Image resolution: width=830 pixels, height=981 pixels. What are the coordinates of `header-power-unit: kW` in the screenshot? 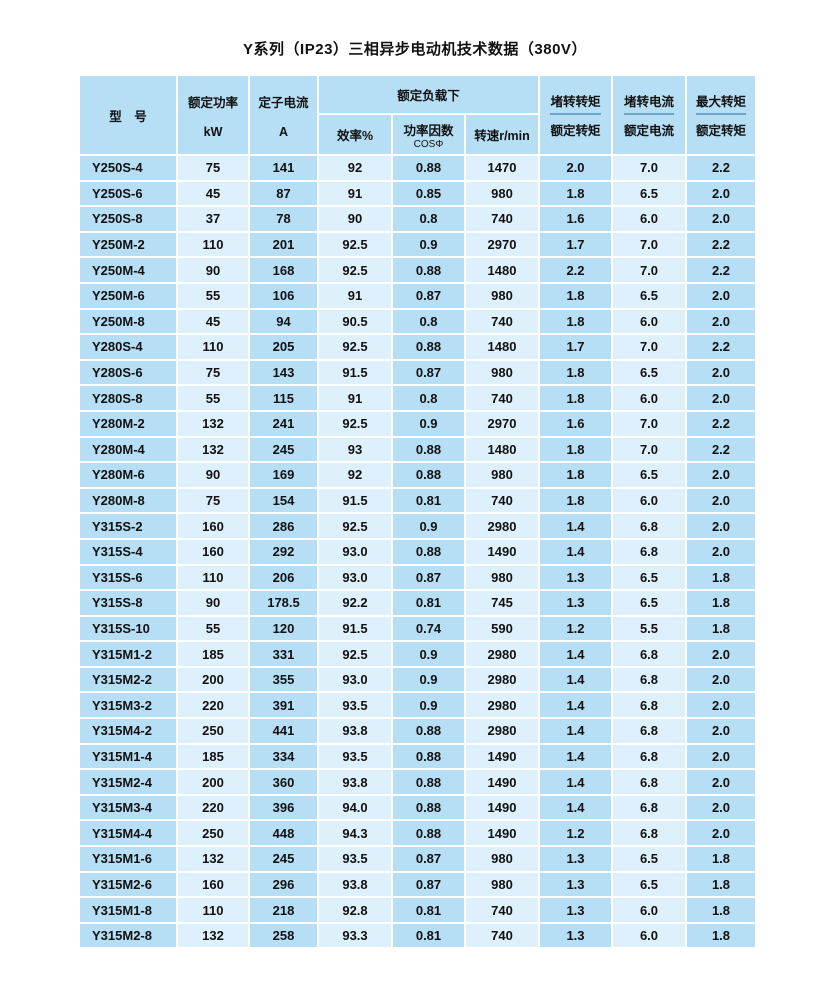 It's located at (213, 131).